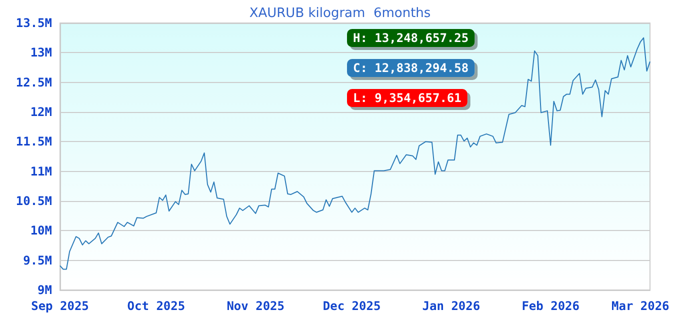 This screenshot has height=320, width=680. I want to click on annotation: C: 12,838,294.58, so click(411, 68).